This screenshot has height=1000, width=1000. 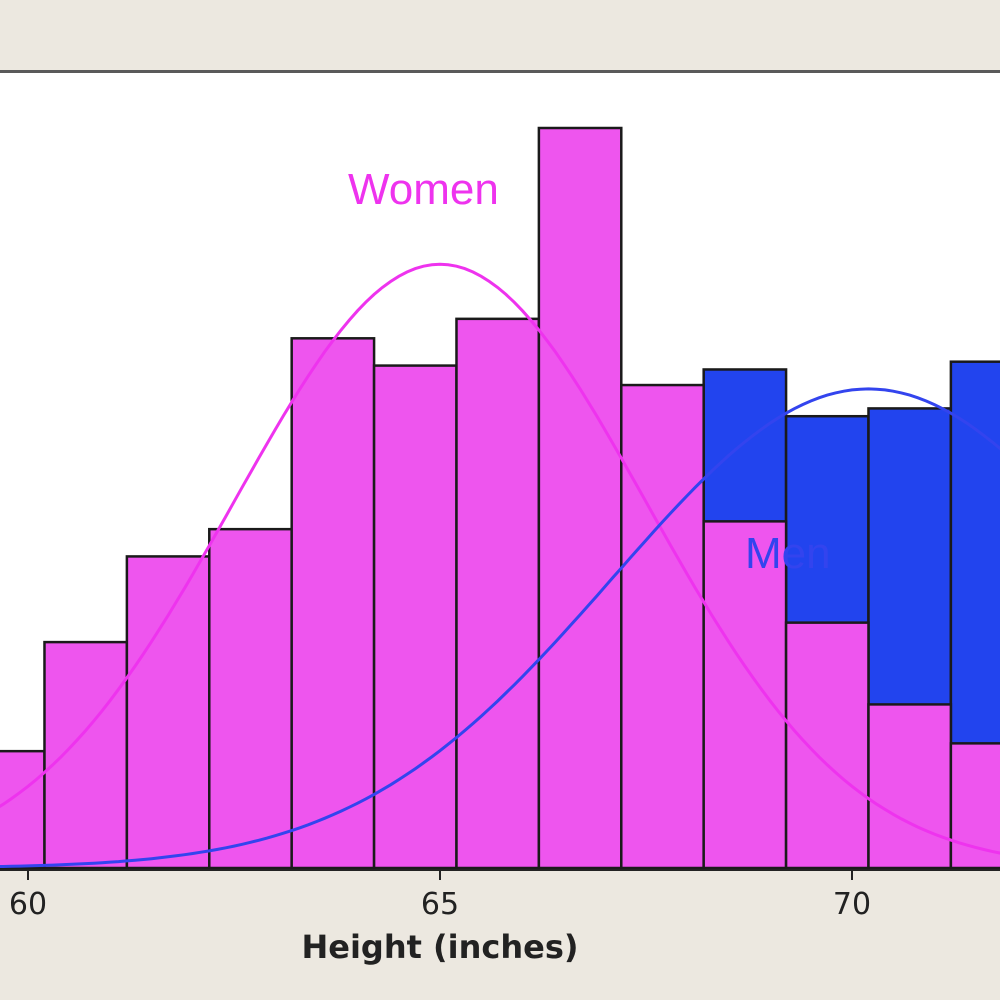 I want to click on x-tick-label: 70, so click(x=852, y=904).